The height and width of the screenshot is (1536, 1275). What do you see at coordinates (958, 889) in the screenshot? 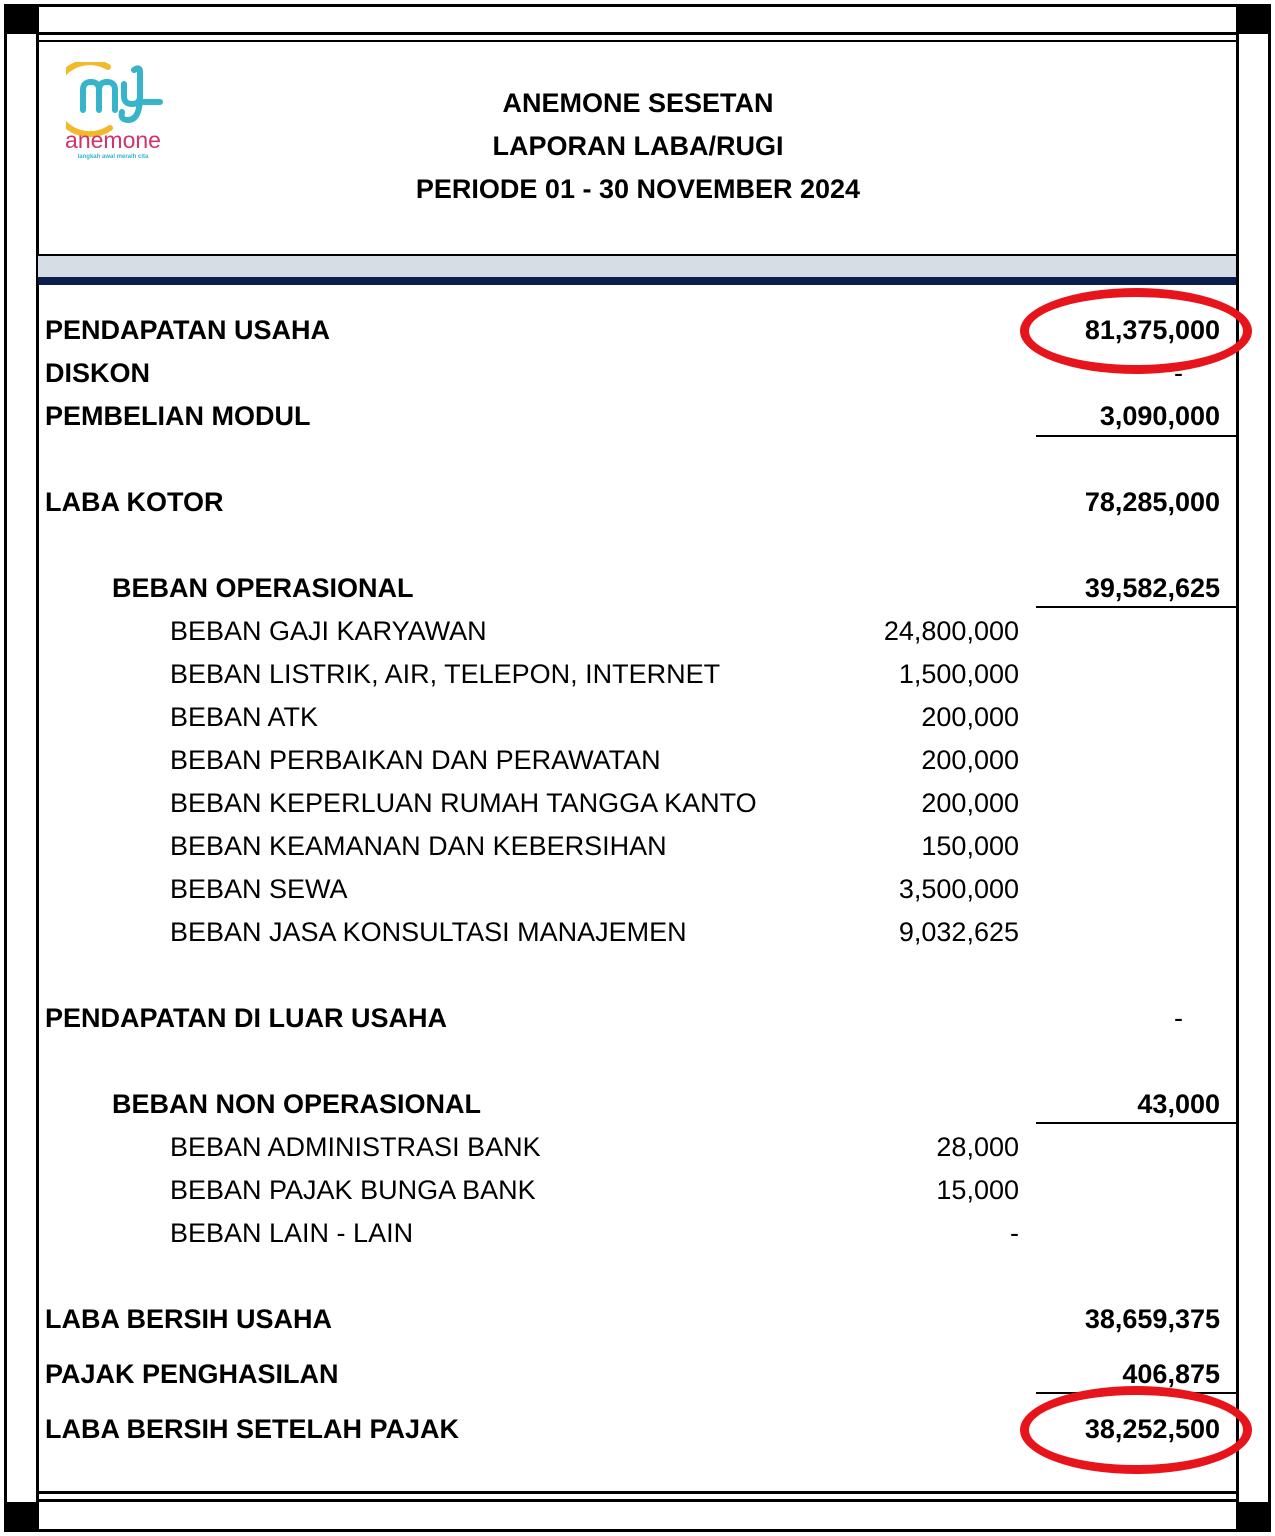
I see `row-amount: 3,500,000` at bounding box center [958, 889].